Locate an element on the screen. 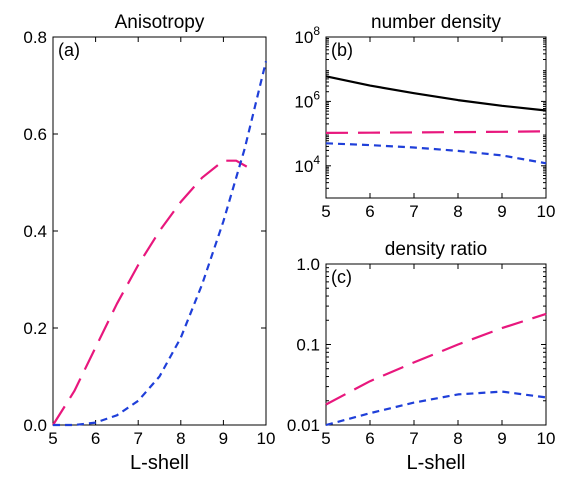 This screenshot has width=574, height=478. series-line-solid is located at coordinates (436, 93).